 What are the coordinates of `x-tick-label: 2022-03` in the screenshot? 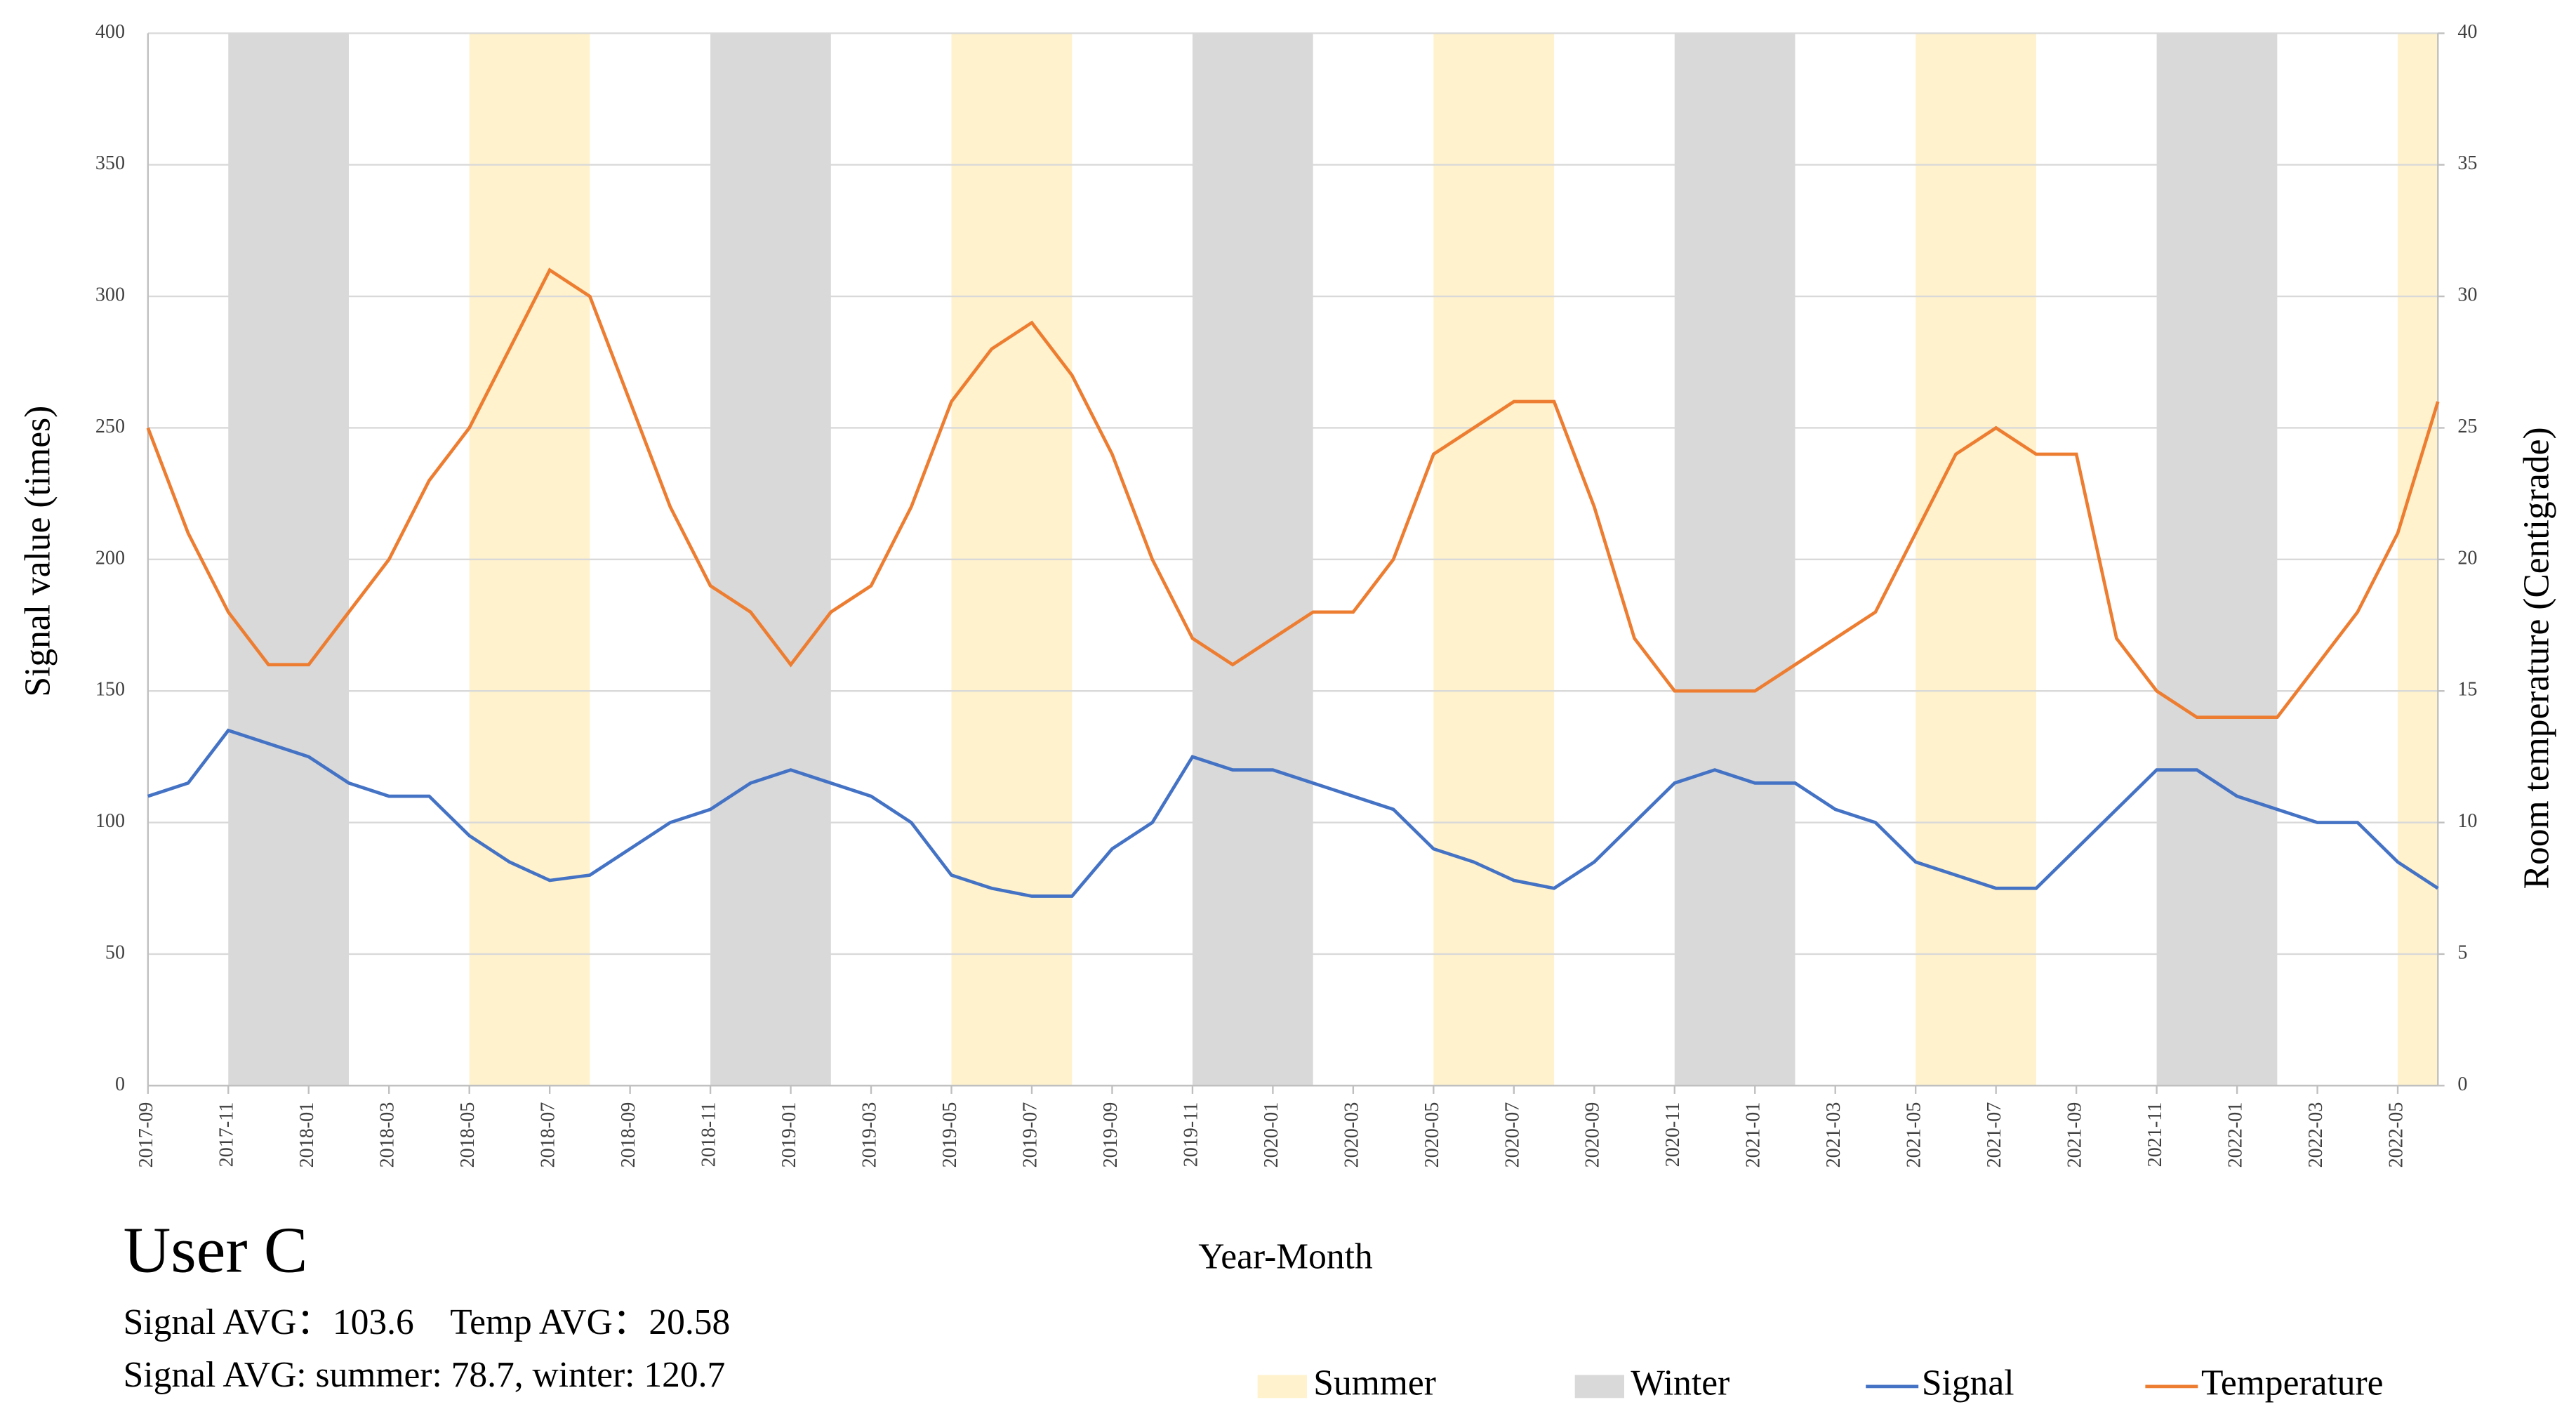 It's located at (2316, 1135).